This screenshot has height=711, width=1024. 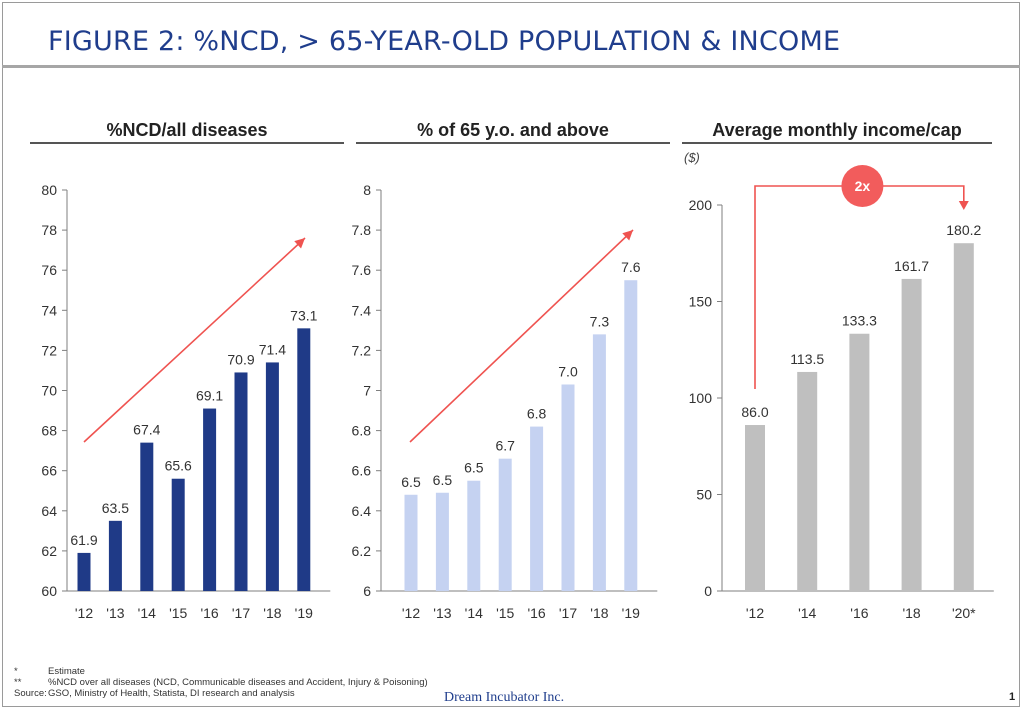 I want to click on y-tick-label: 6.4, so click(x=362, y=511).